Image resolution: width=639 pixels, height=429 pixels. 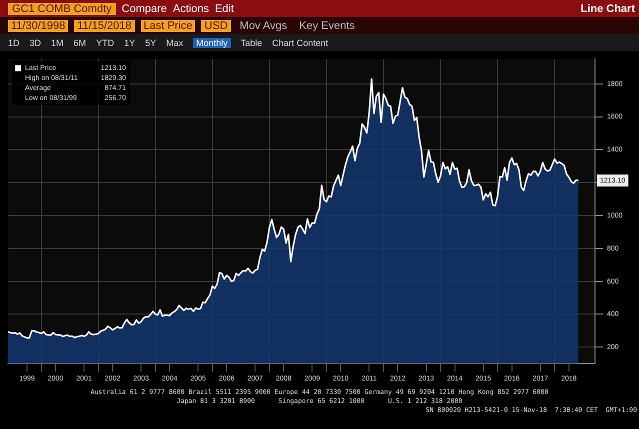 What do you see at coordinates (300, 43) in the screenshot?
I see `text: Chart Content` at bounding box center [300, 43].